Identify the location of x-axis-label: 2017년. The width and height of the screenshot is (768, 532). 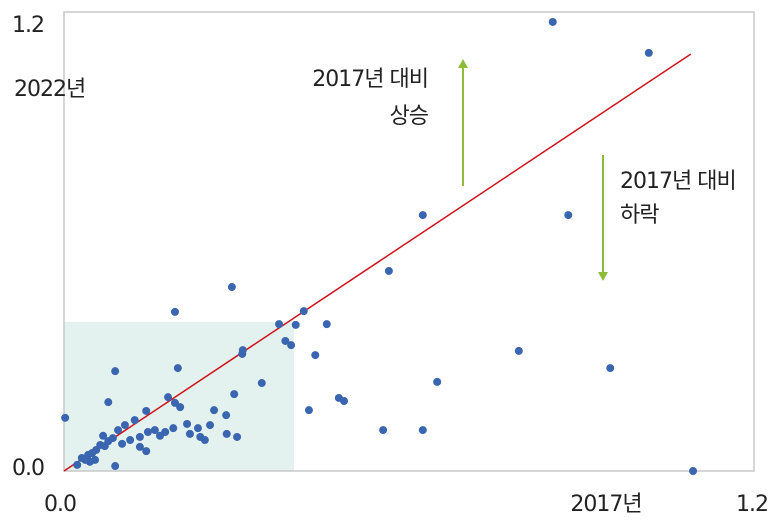
(605, 504).